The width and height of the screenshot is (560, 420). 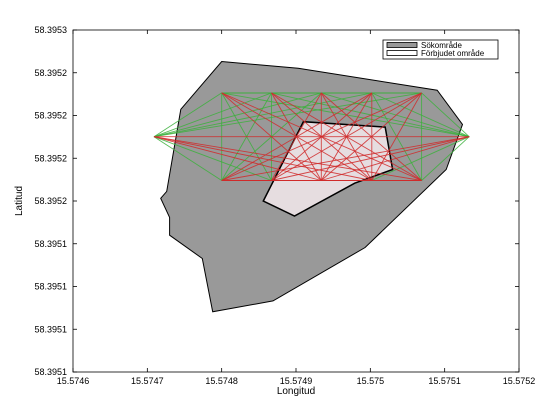 What do you see at coordinates (296, 391) in the screenshot?
I see `x-axis-label: Longitud` at bounding box center [296, 391].